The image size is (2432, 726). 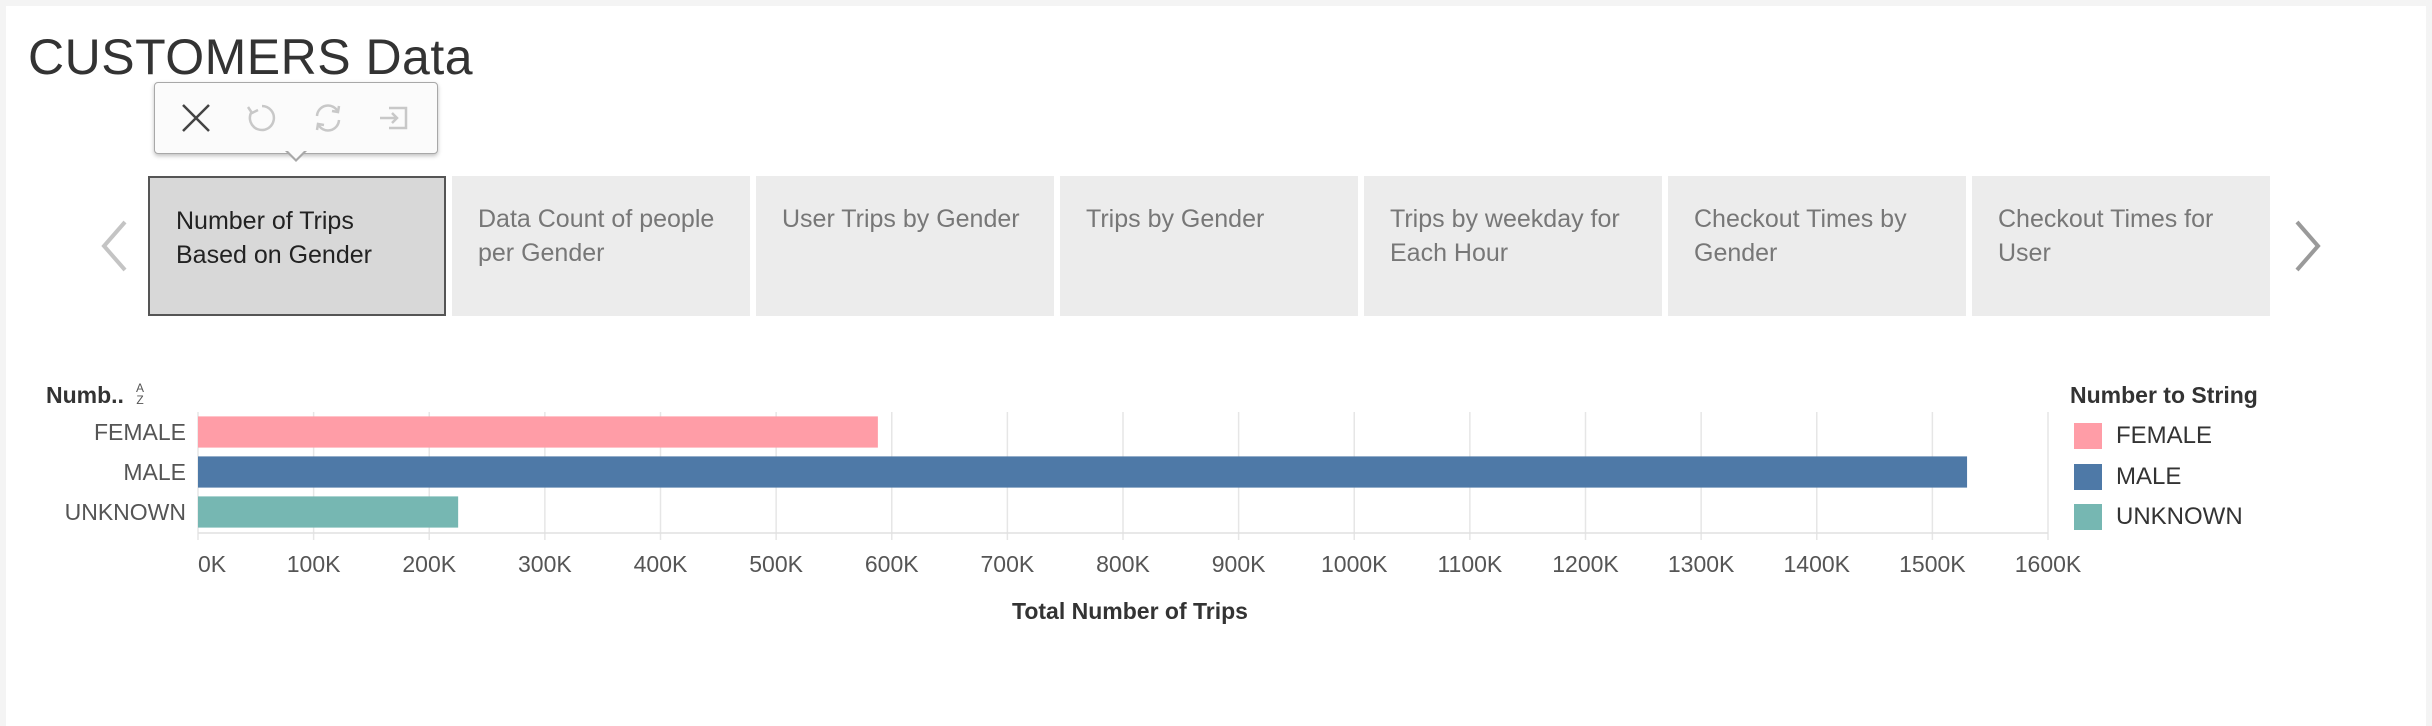 What do you see at coordinates (154, 472) in the screenshot?
I see `category-label-male: MALE` at bounding box center [154, 472].